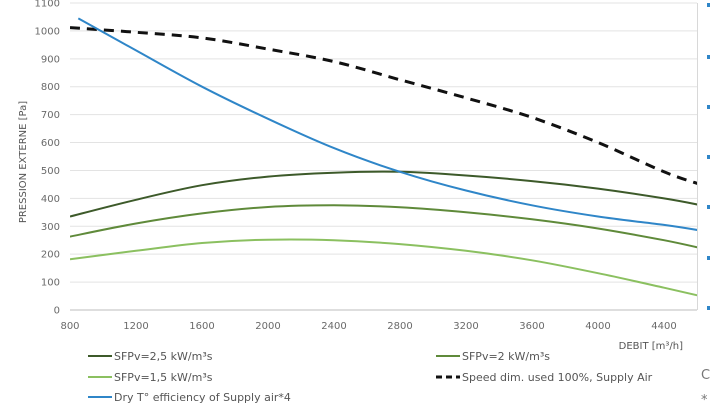 This screenshot has height=416, width=712. I want to click on y-tick-label: 400, so click(50, 199).